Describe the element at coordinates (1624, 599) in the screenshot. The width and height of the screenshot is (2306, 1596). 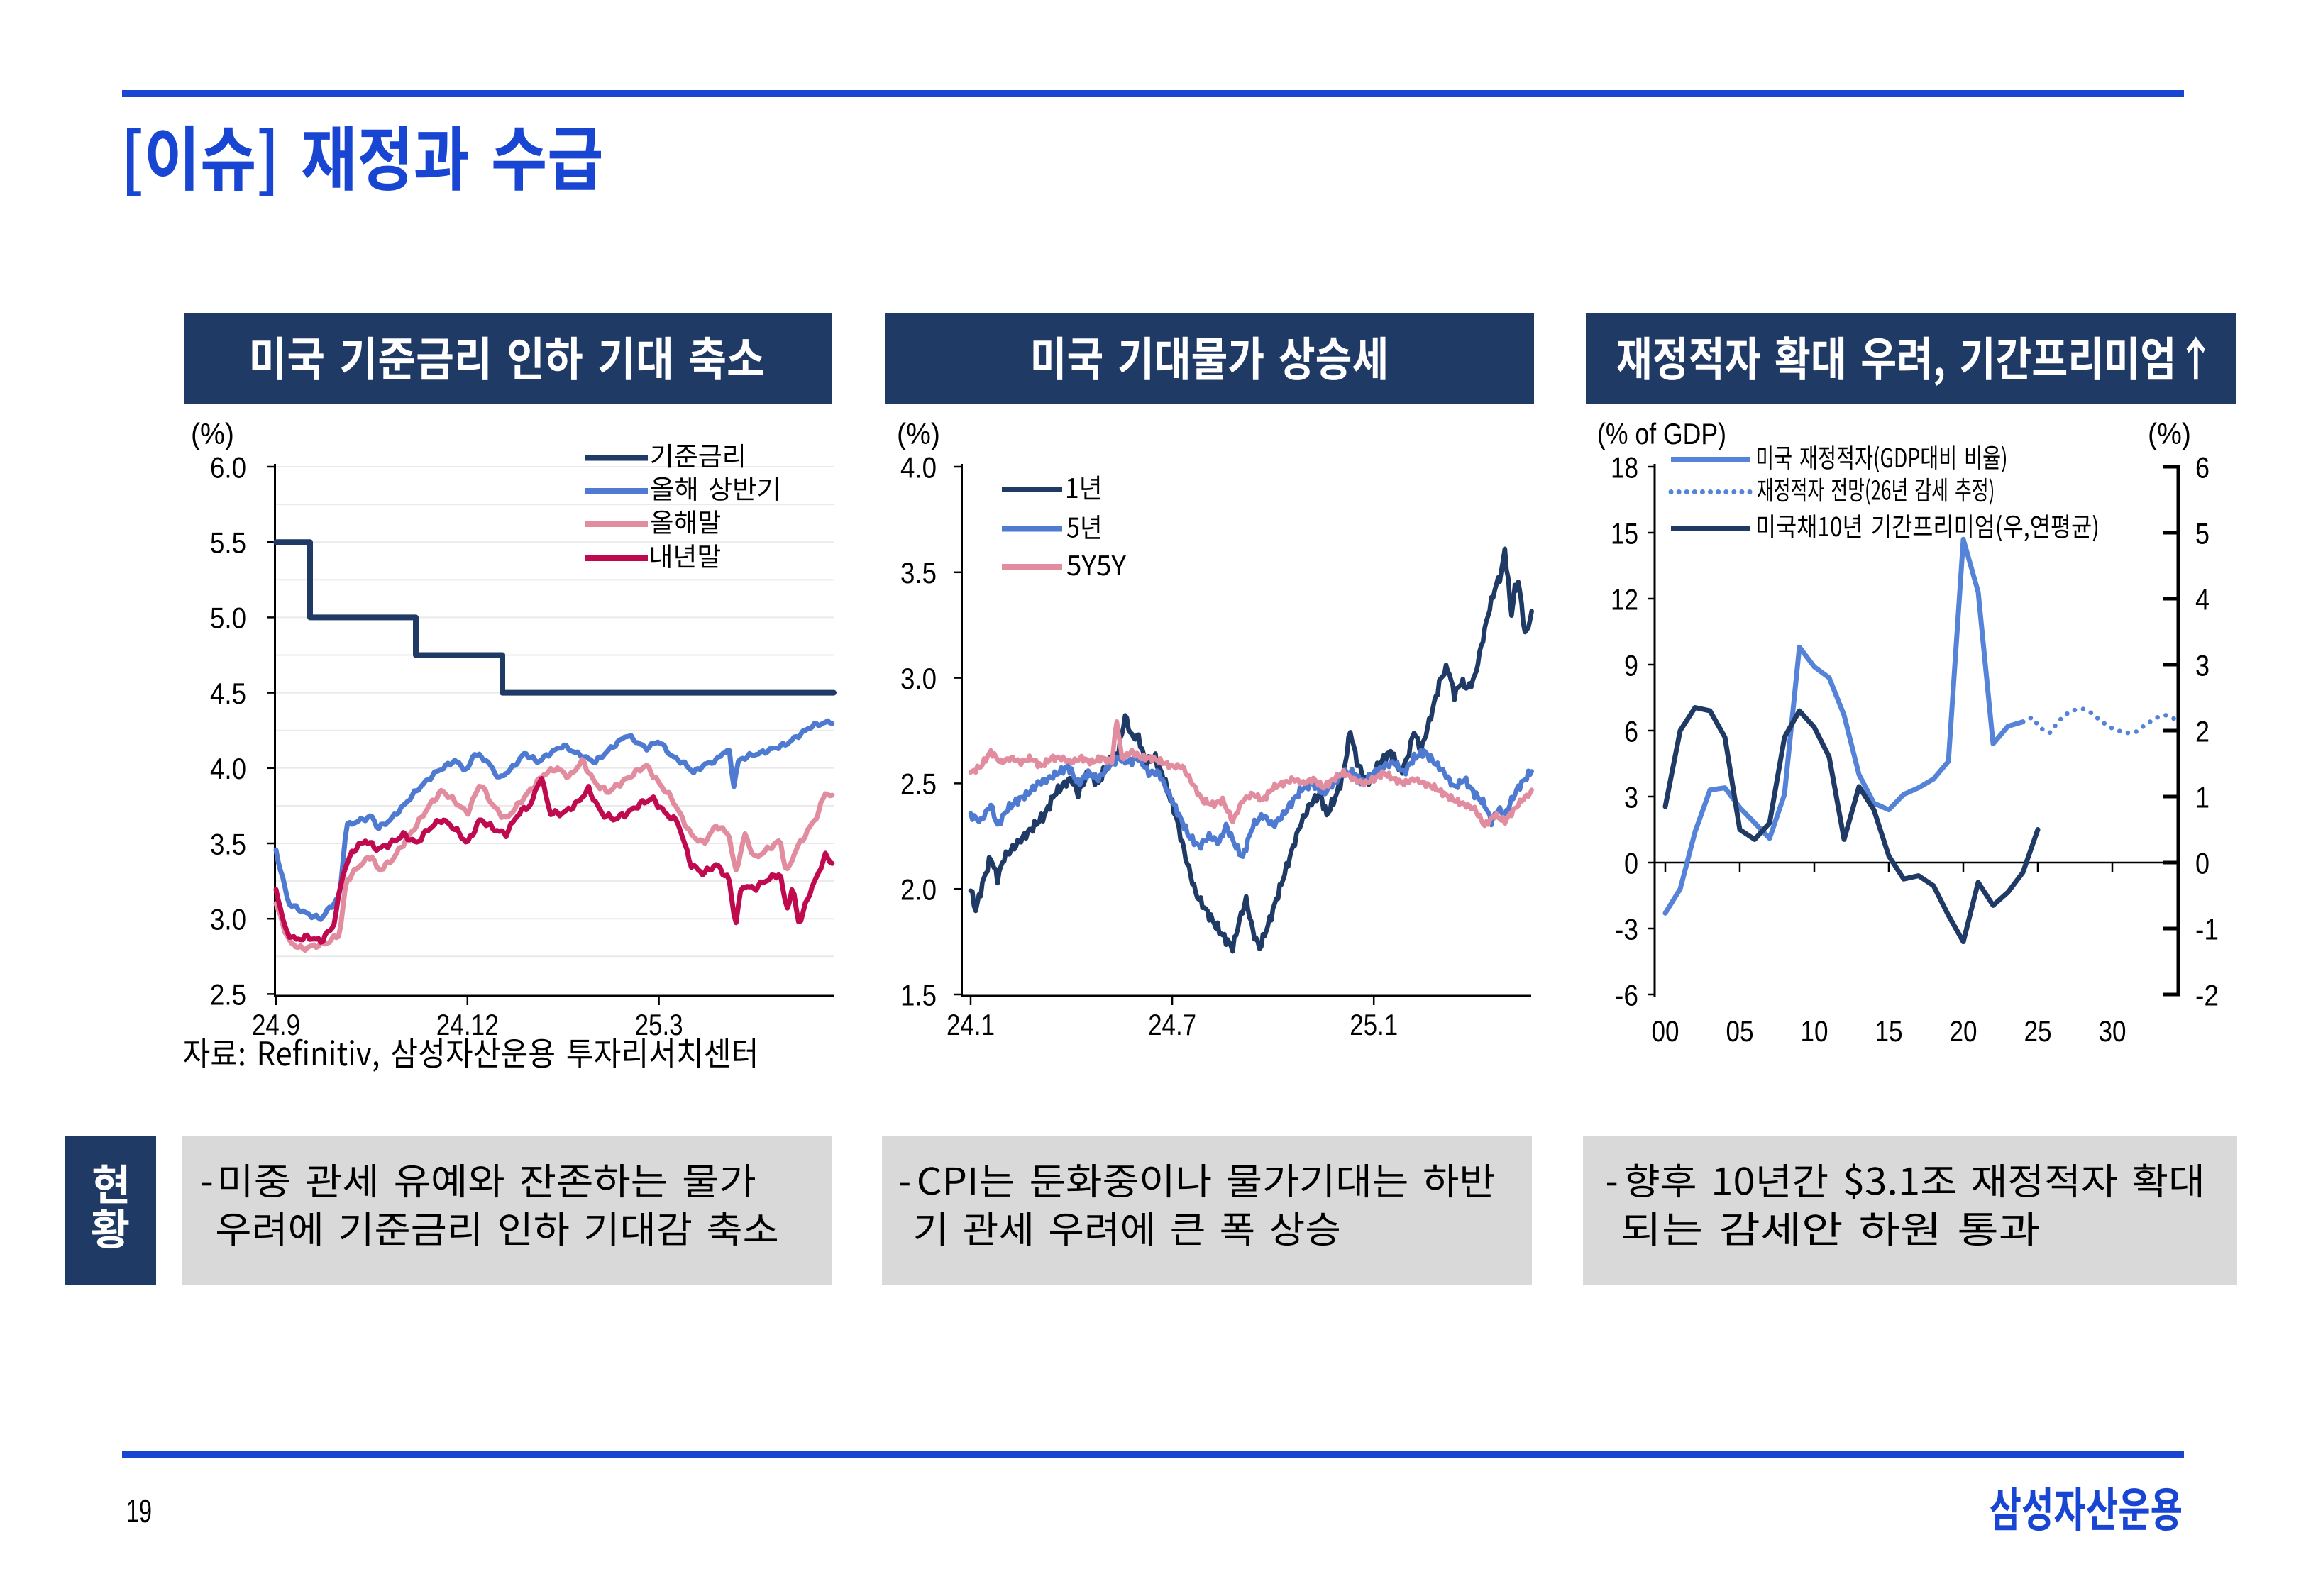
I see `svg-text: 12` at that location.